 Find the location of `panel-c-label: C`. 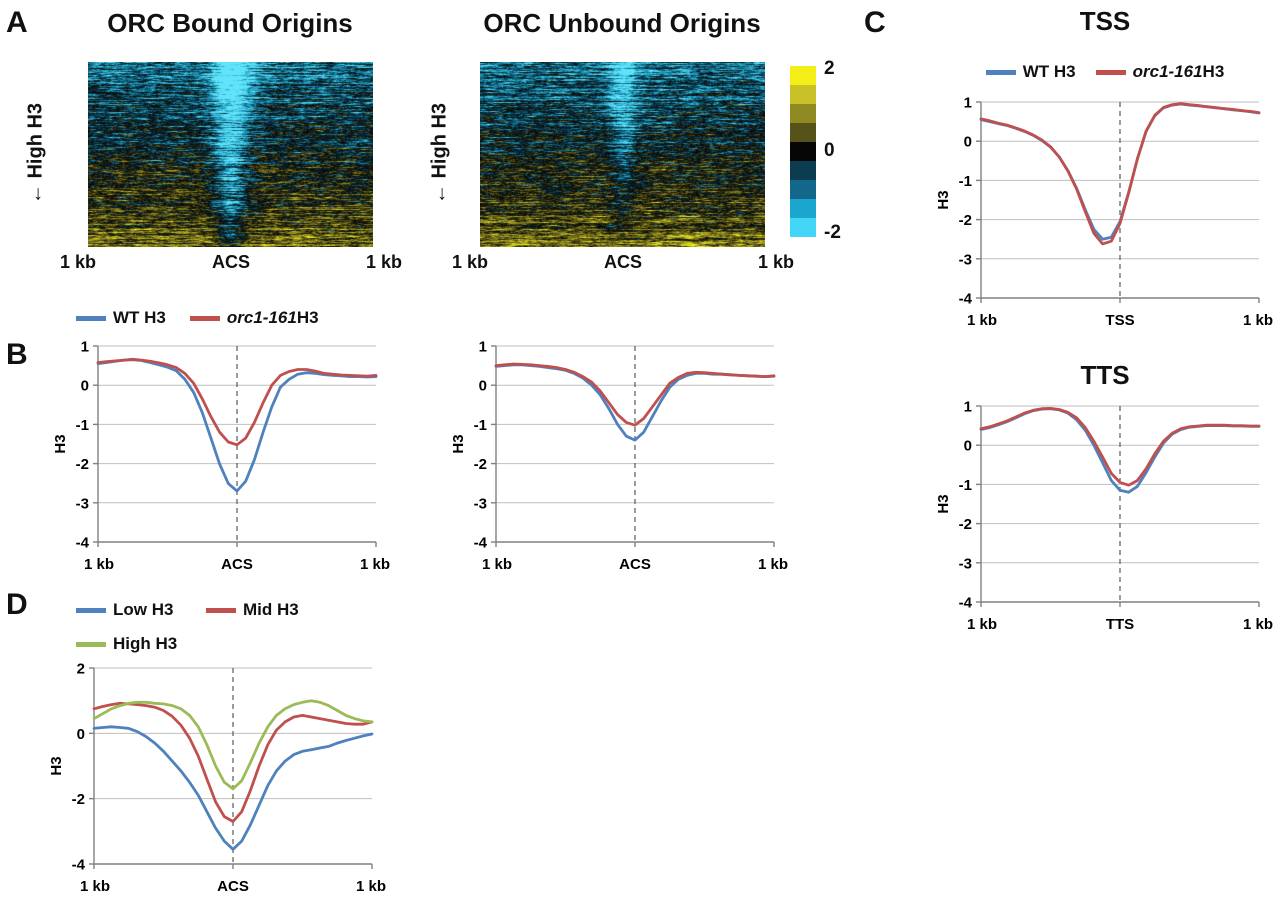

panel-c-label: C is located at coordinates (875, 22).